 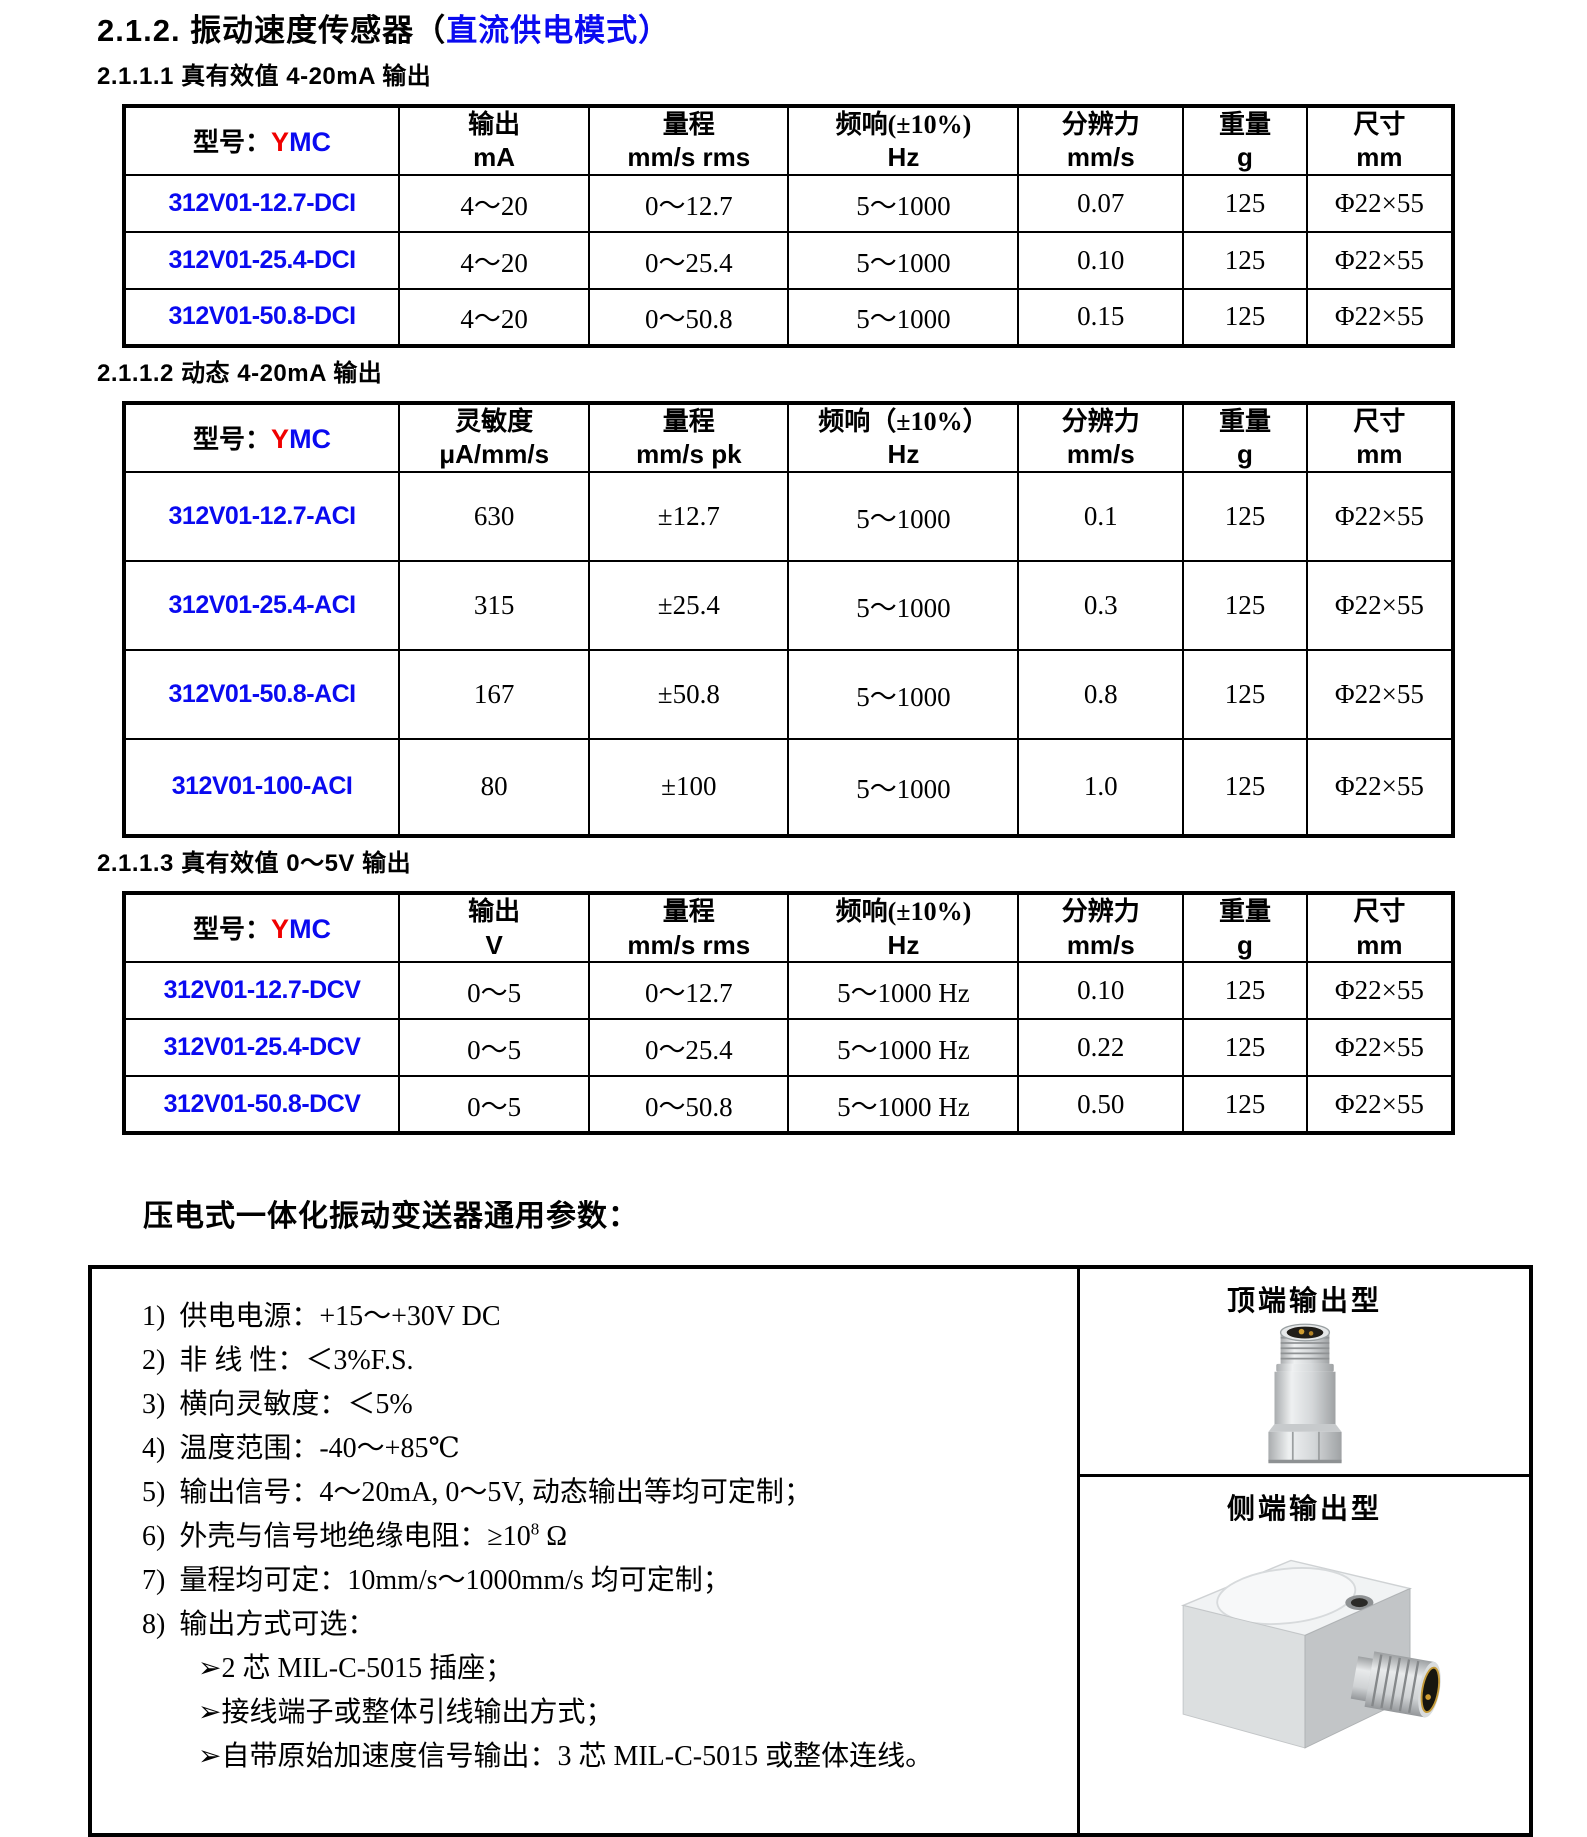 What do you see at coordinates (558, 30) in the screenshot?
I see `page-title-highlight: 直流供电模式）` at bounding box center [558, 30].